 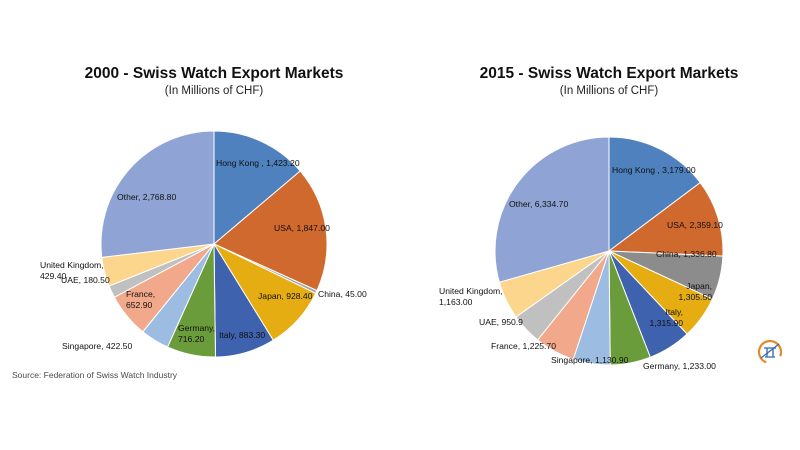 I want to click on data-label-italy: Italy, 883.30, so click(x=242, y=335).